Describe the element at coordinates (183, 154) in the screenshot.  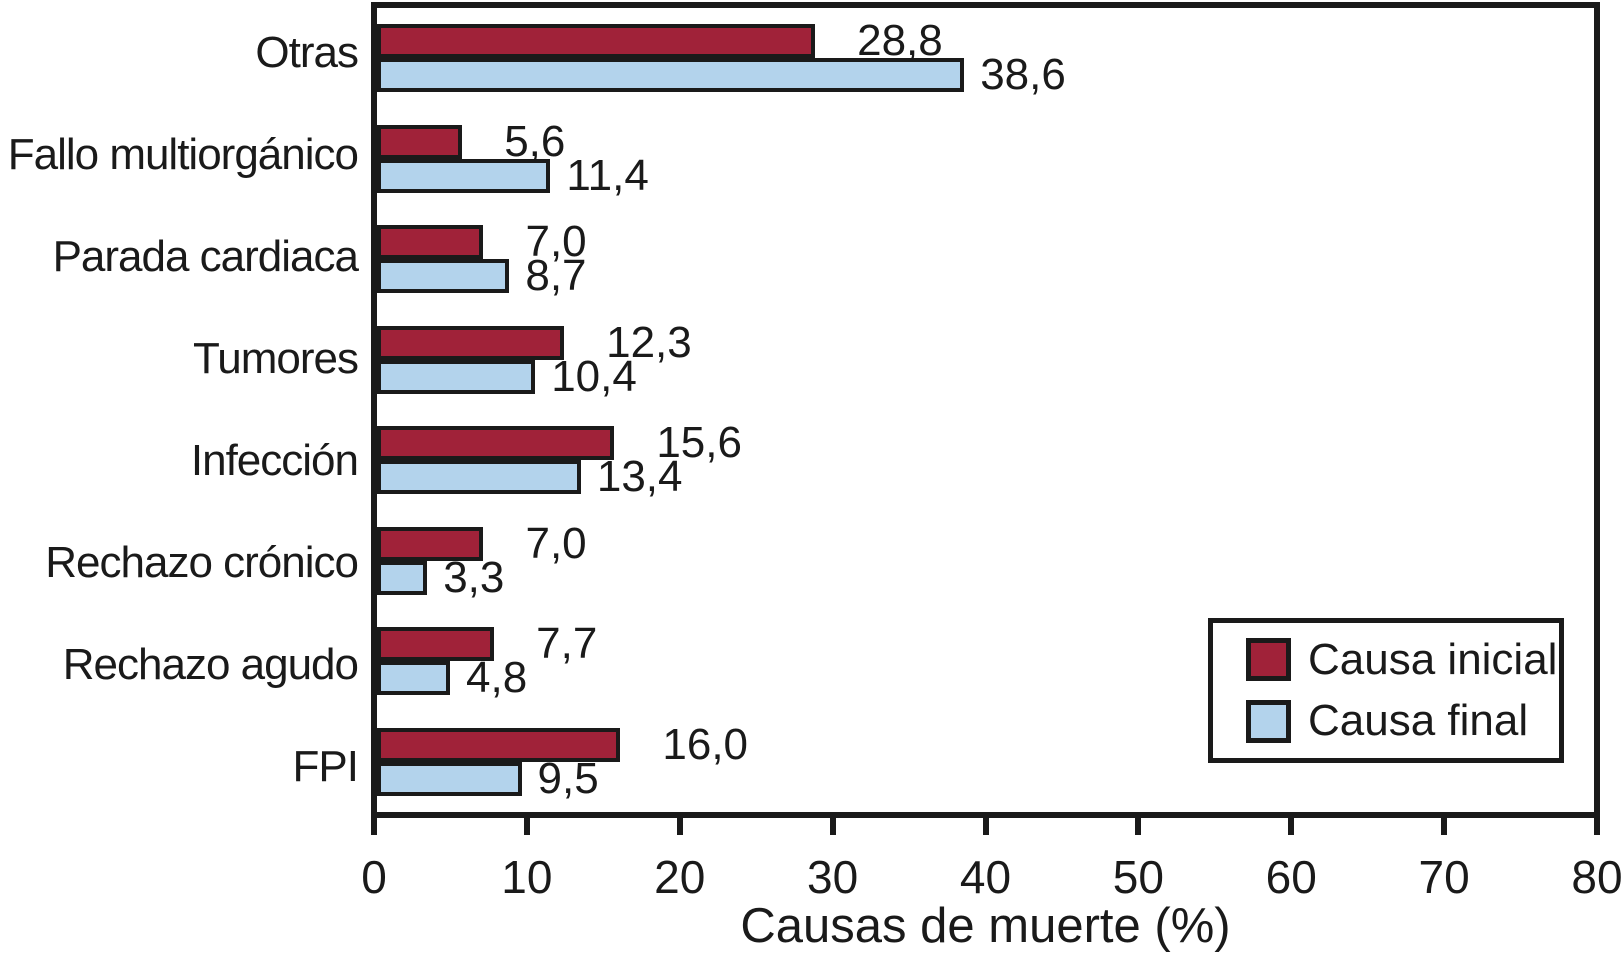
I see `y-label-fallo-multiorganico: Fallo multiorgánico` at that location.